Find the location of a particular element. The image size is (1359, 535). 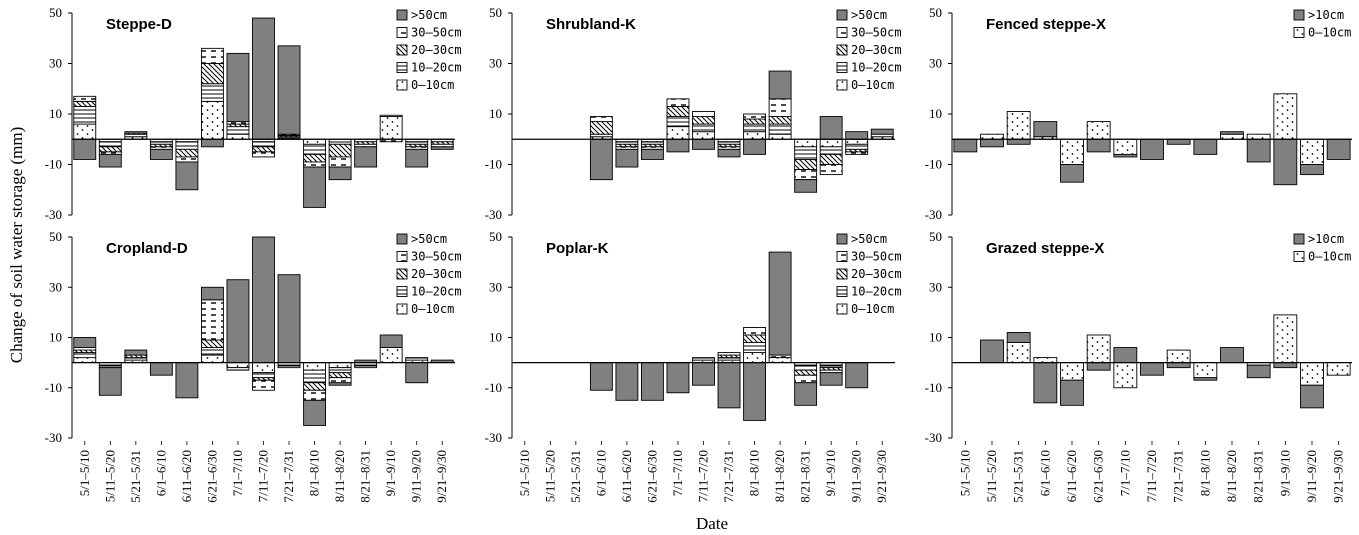

legend-label-20-30cm: 20–30cm is located at coordinates (876, 274).